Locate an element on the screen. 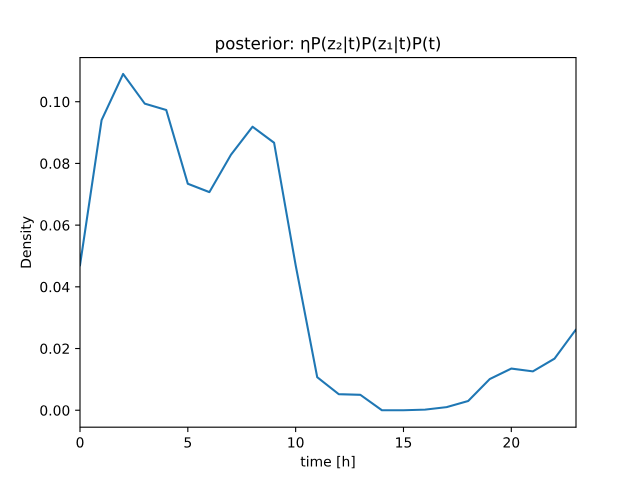 This screenshot has height=480, width=640. x-tick-label: 5 is located at coordinates (188, 442).